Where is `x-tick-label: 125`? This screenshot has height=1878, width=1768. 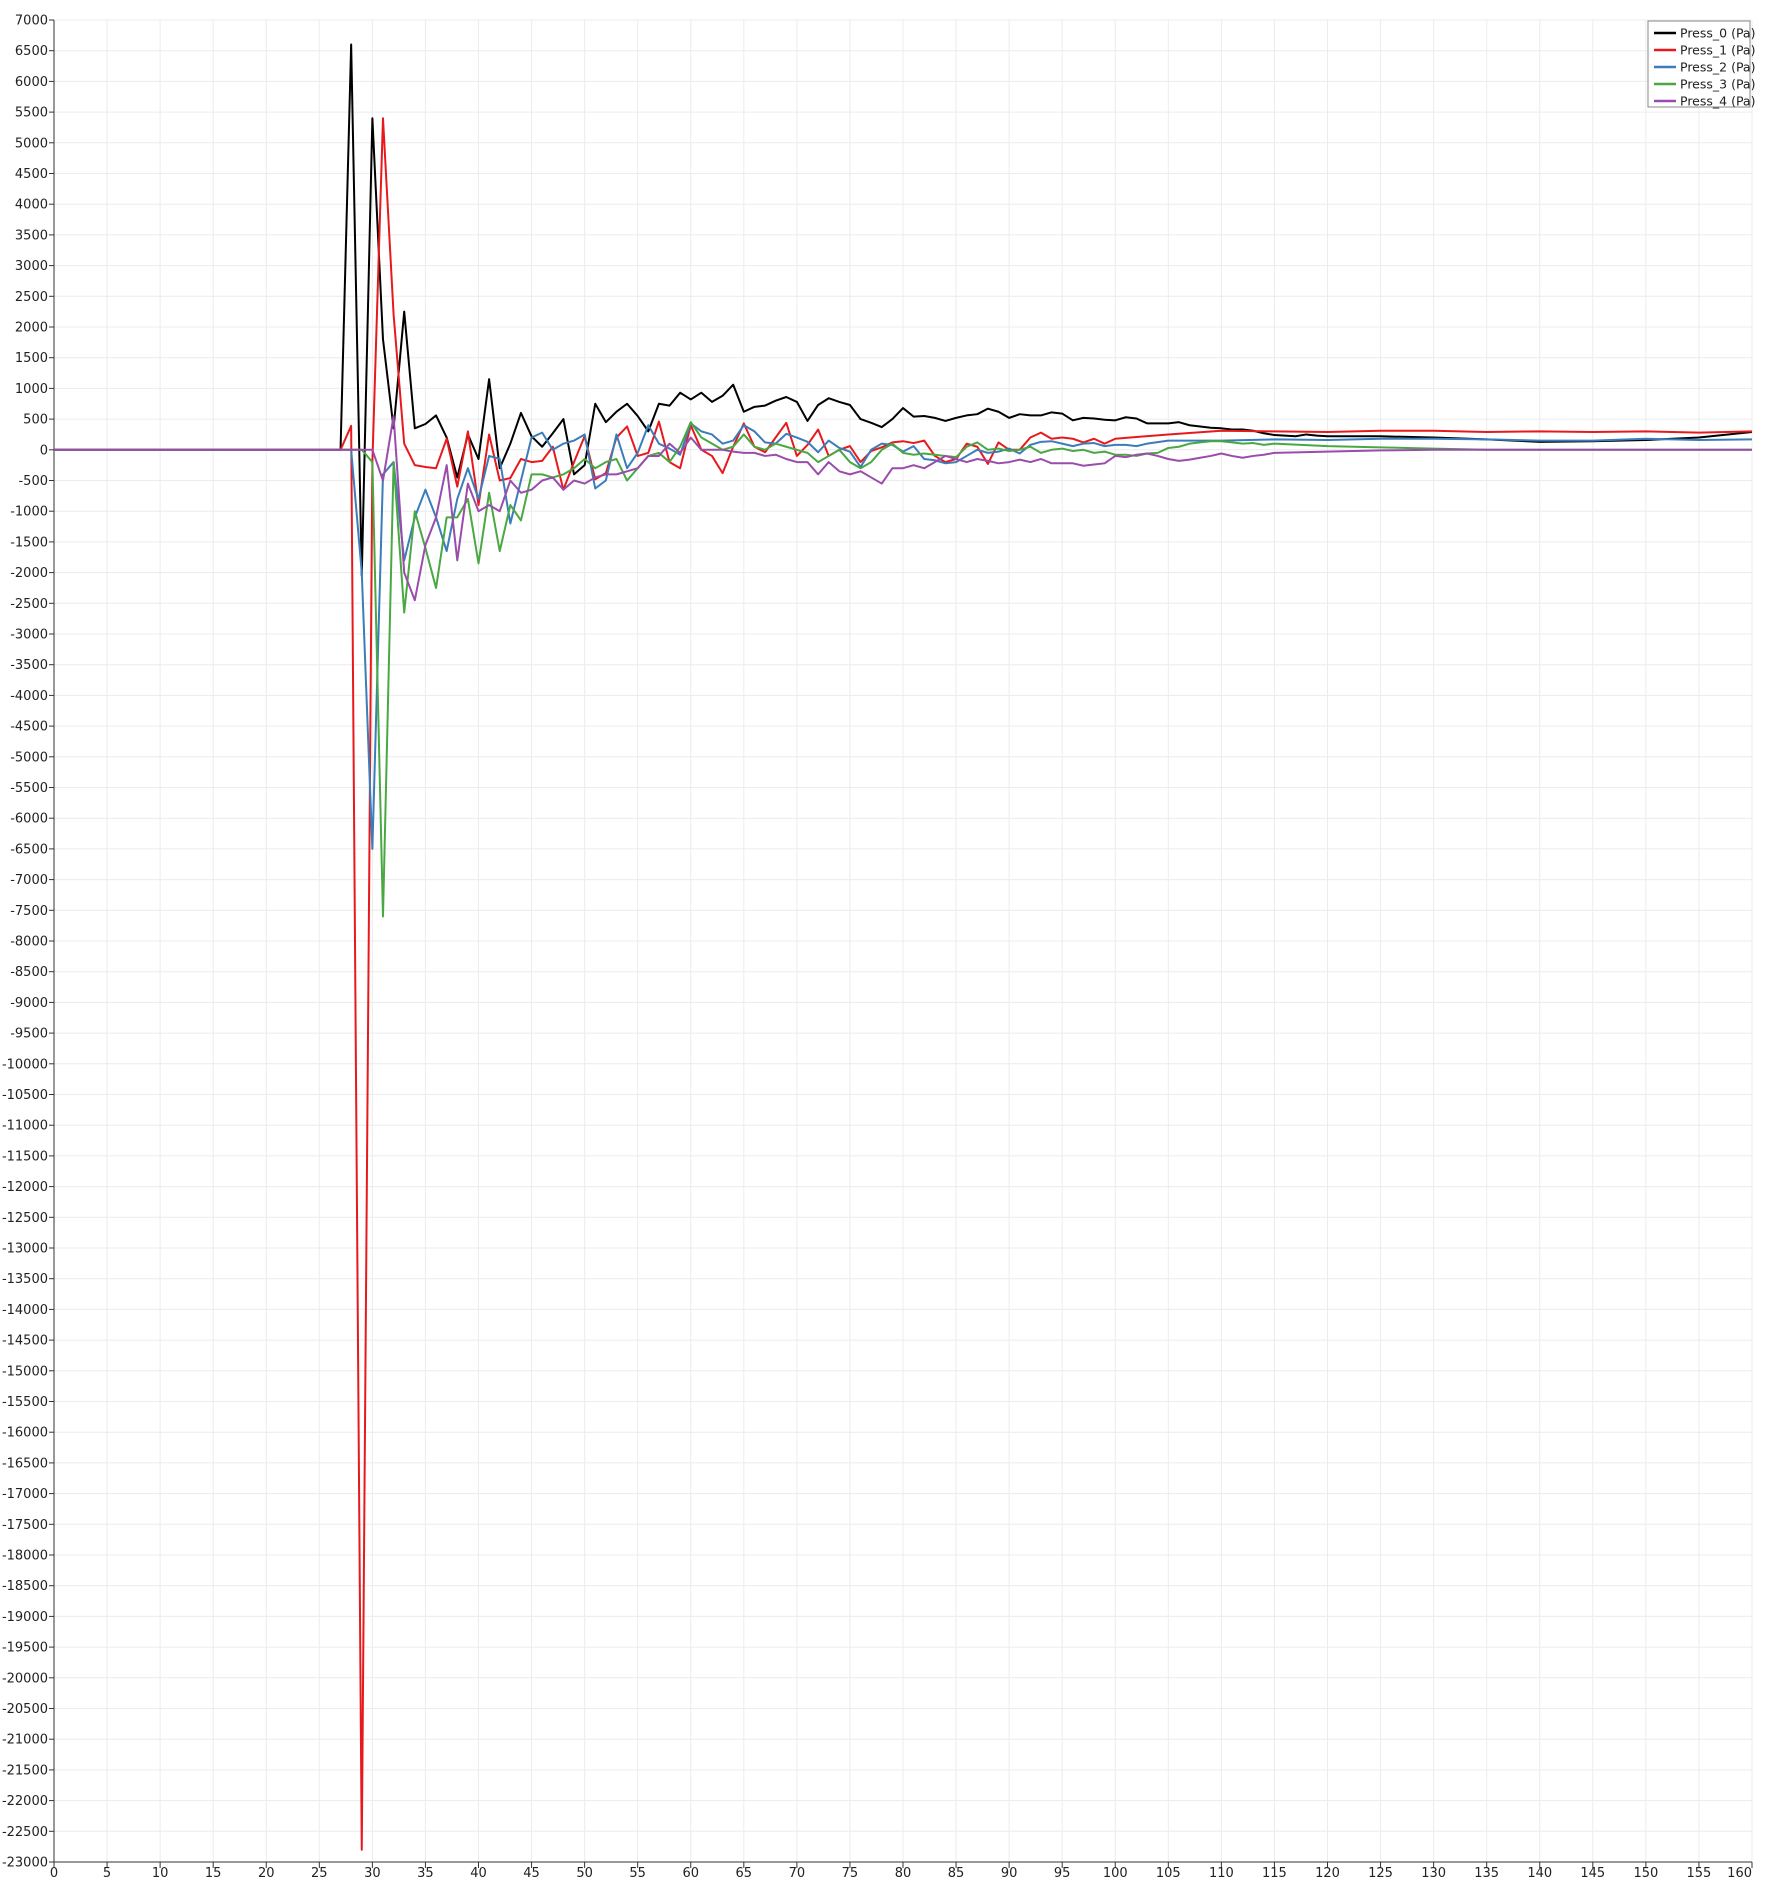 x-tick-label: 125 is located at coordinates (1380, 1872).